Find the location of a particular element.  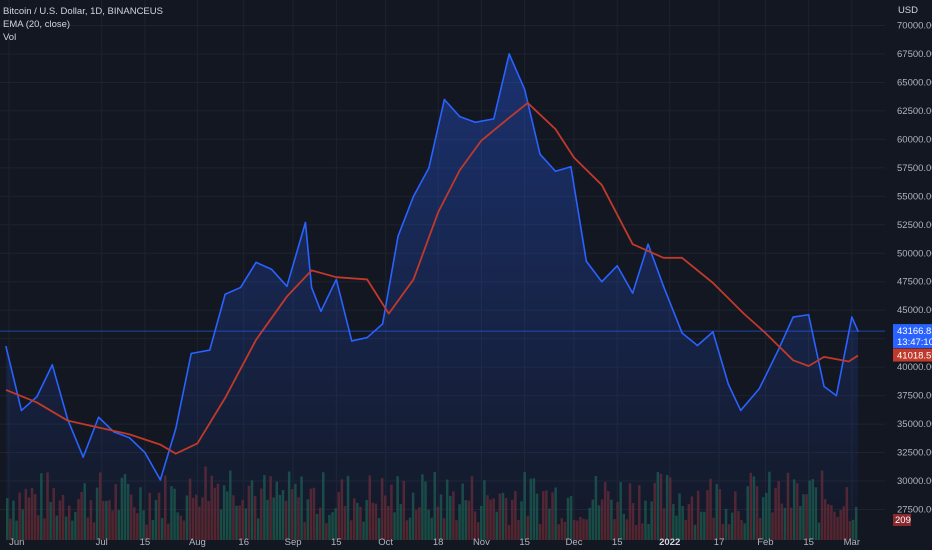

y-tick-label: 57500.00 is located at coordinates (914, 168).